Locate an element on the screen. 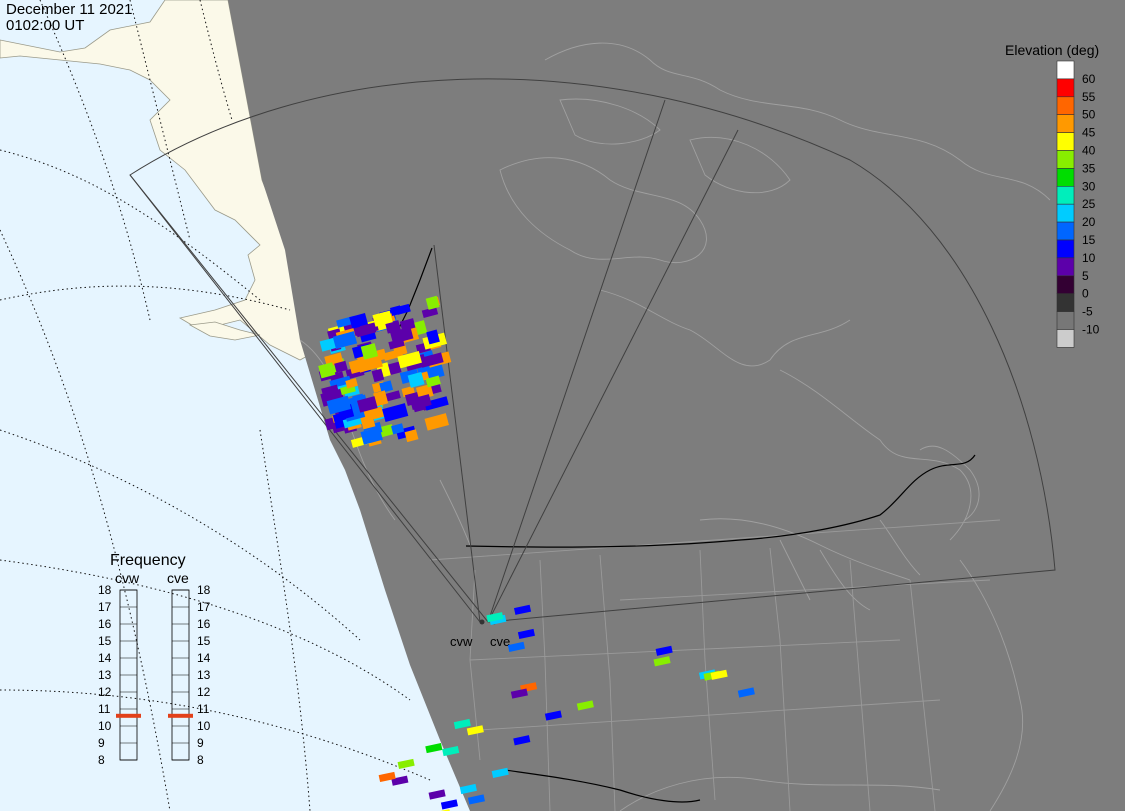  legend-label: 30 is located at coordinates (1089, 186).